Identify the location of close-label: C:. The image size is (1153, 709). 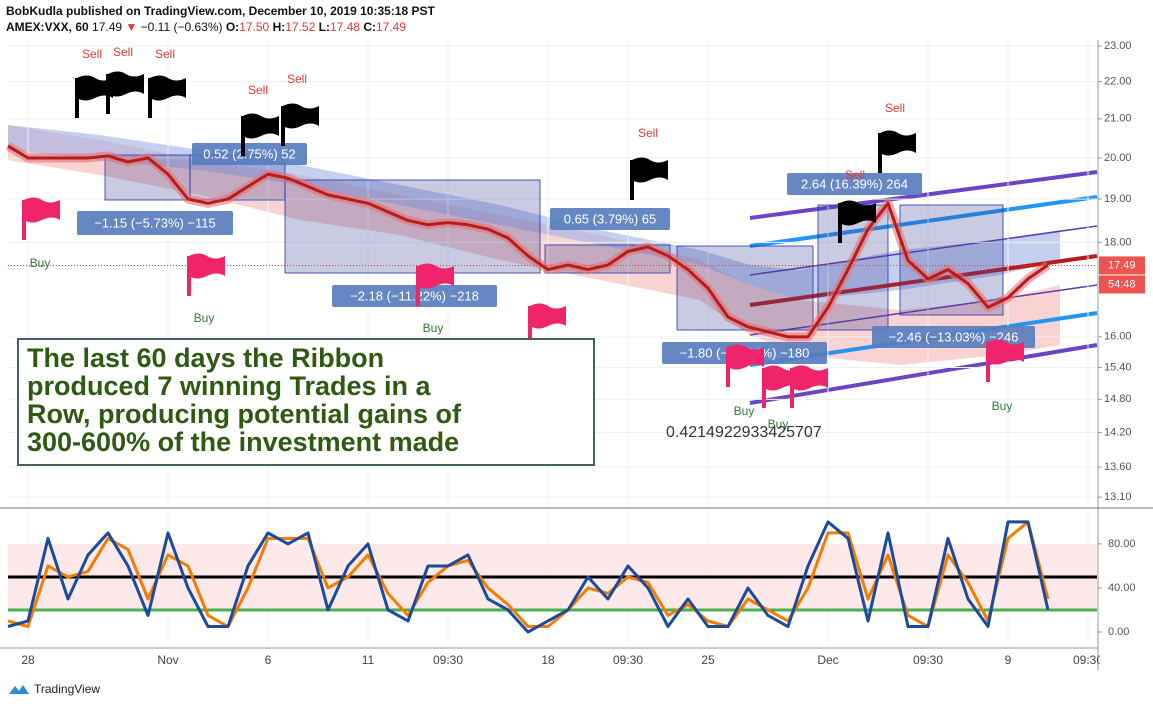
(369, 27).